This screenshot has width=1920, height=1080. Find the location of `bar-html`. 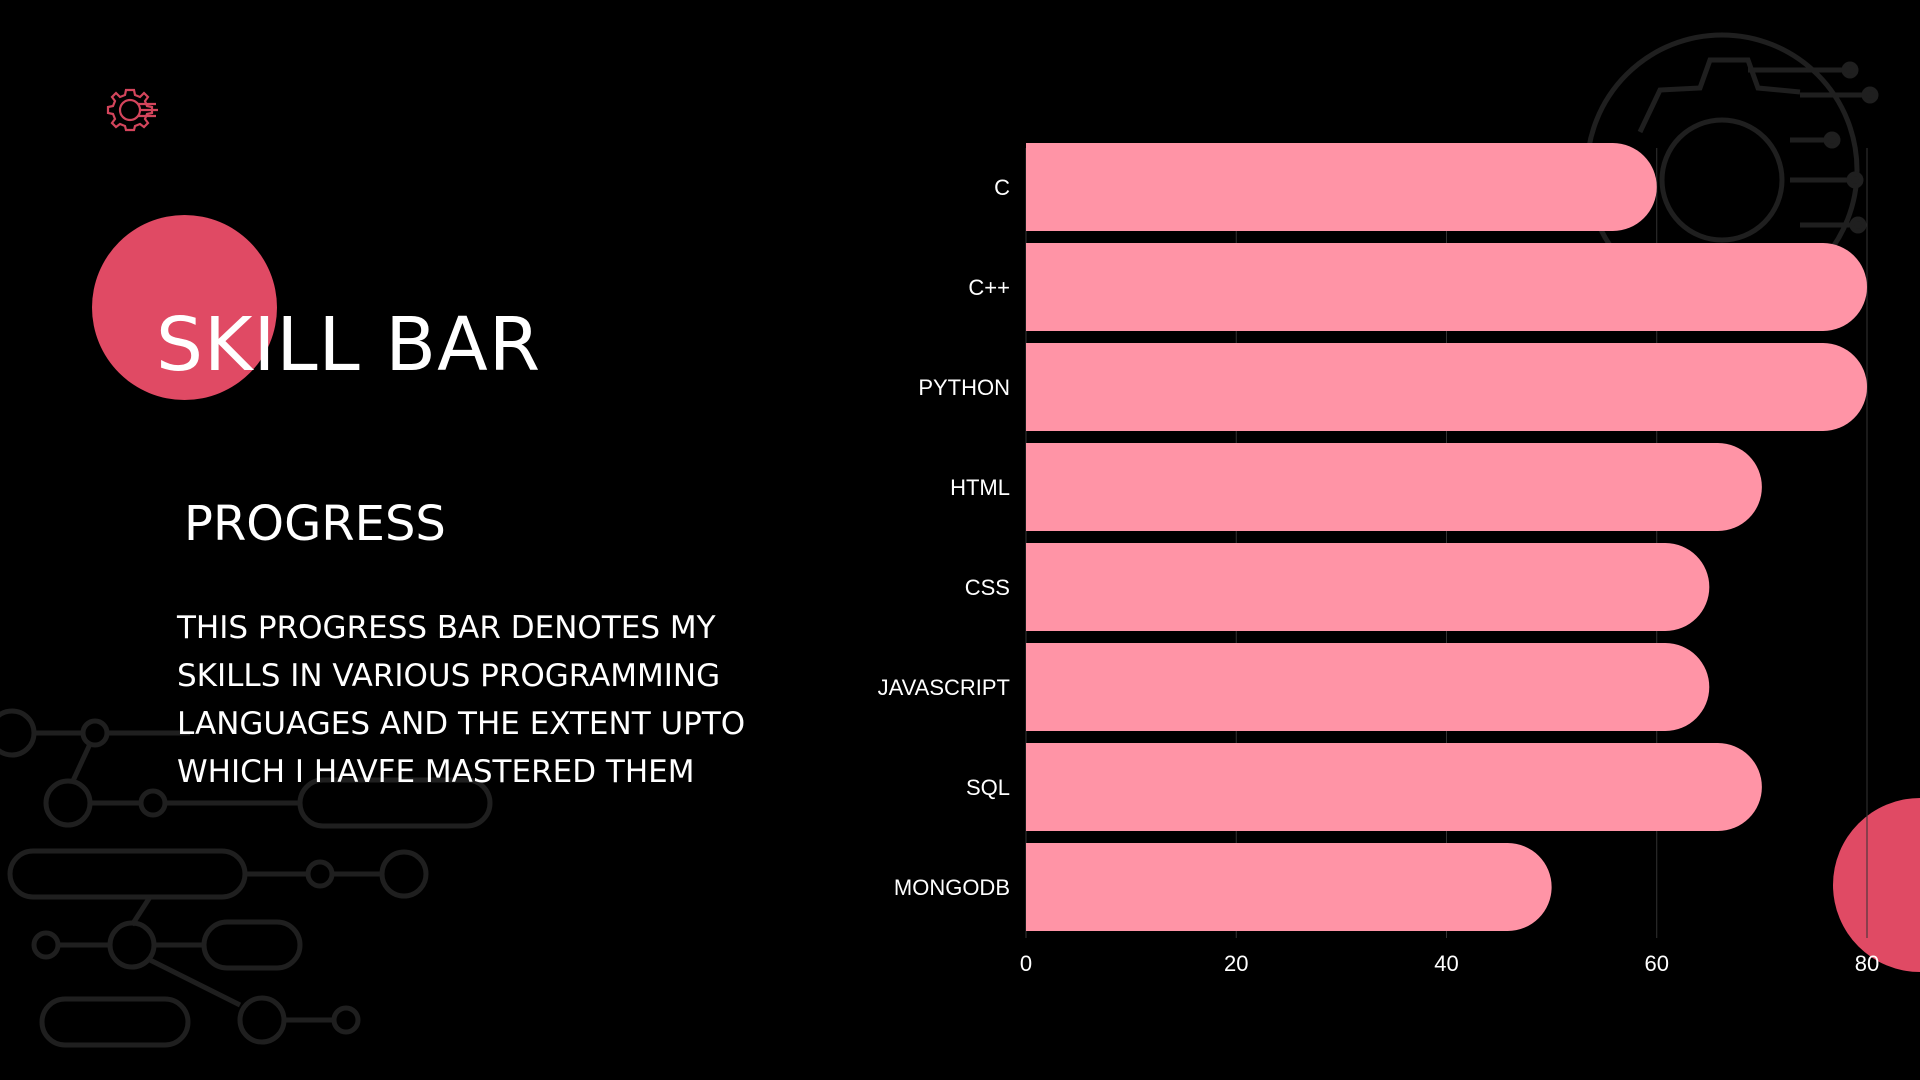

bar-html is located at coordinates (1394, 487).